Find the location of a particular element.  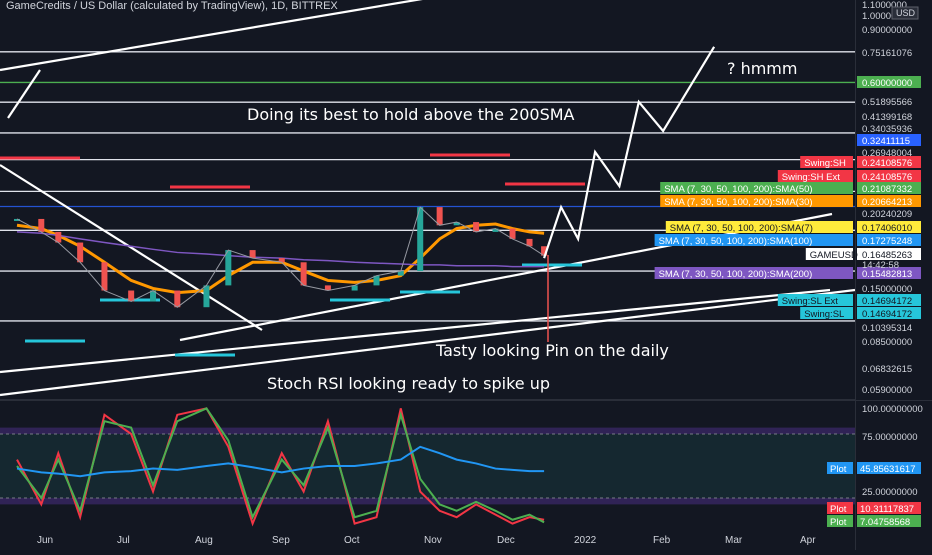

price-box-label-6: 0.17406010 is located at coordinates (887, 228).